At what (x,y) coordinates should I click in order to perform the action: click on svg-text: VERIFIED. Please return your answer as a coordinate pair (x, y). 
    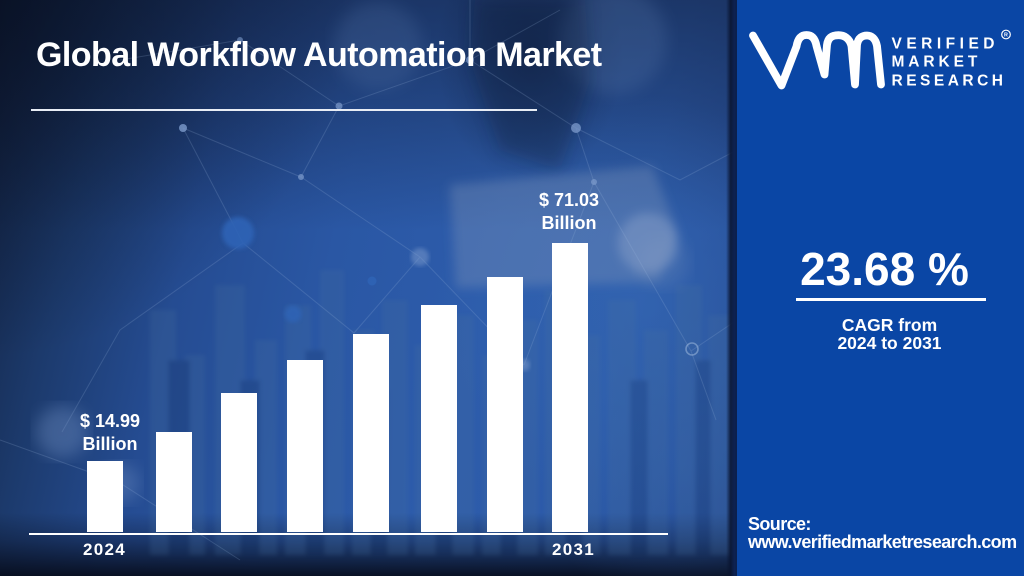
    Looking at the image, I should click on (945, 44).